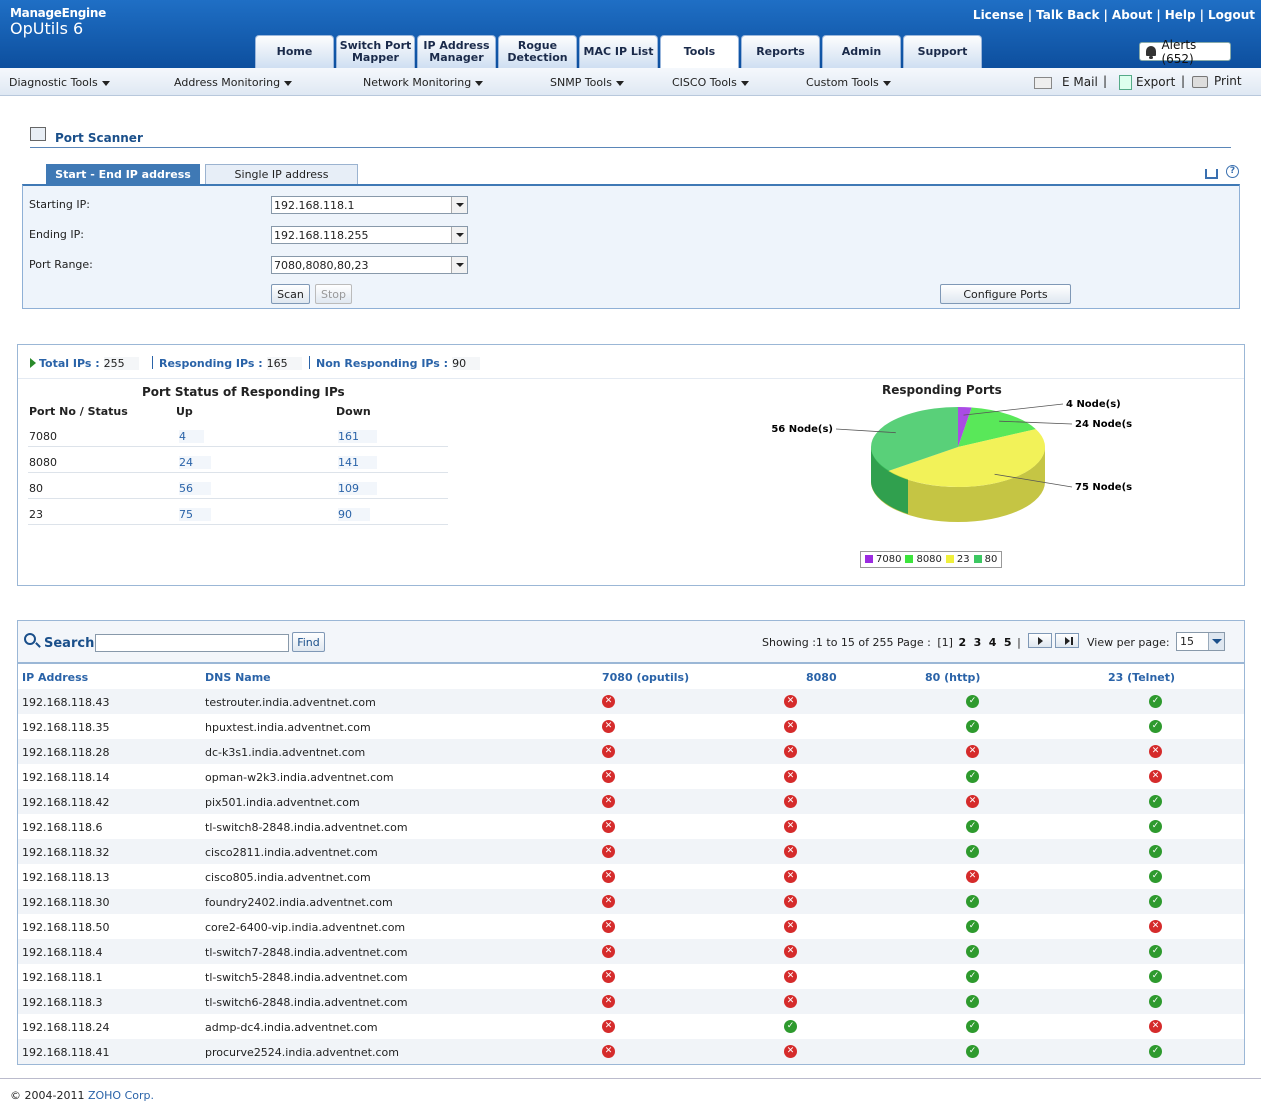  I want to click on tab-switch-port-mapper: Switch Port Mapper, so click(375, 51).